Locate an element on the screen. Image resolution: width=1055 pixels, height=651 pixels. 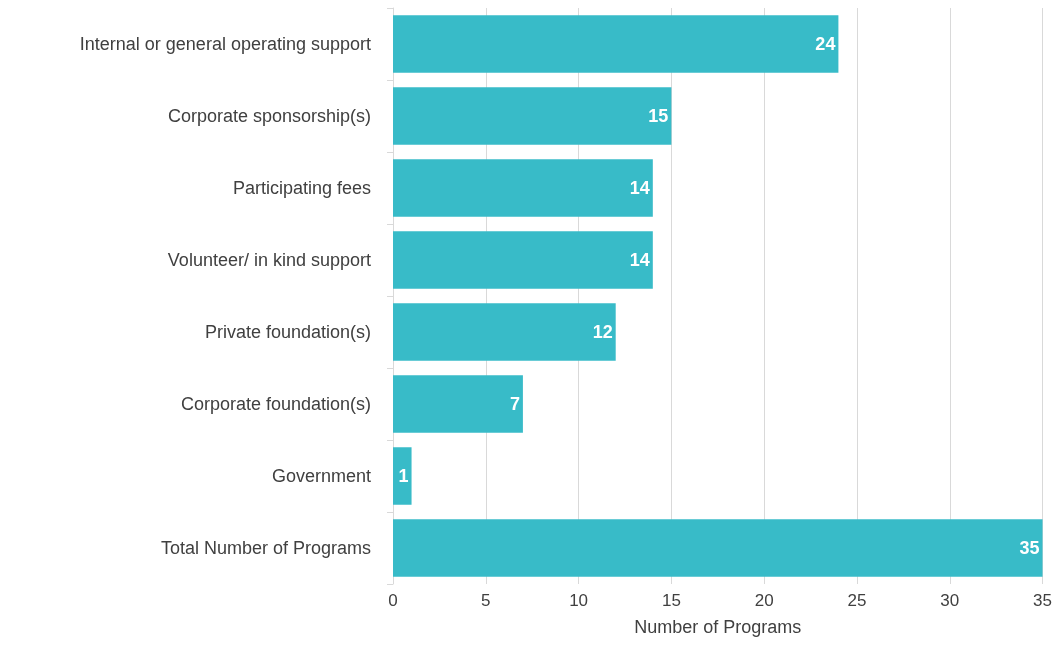
x-tick-label: 0 is located at coordinates (393, 600).